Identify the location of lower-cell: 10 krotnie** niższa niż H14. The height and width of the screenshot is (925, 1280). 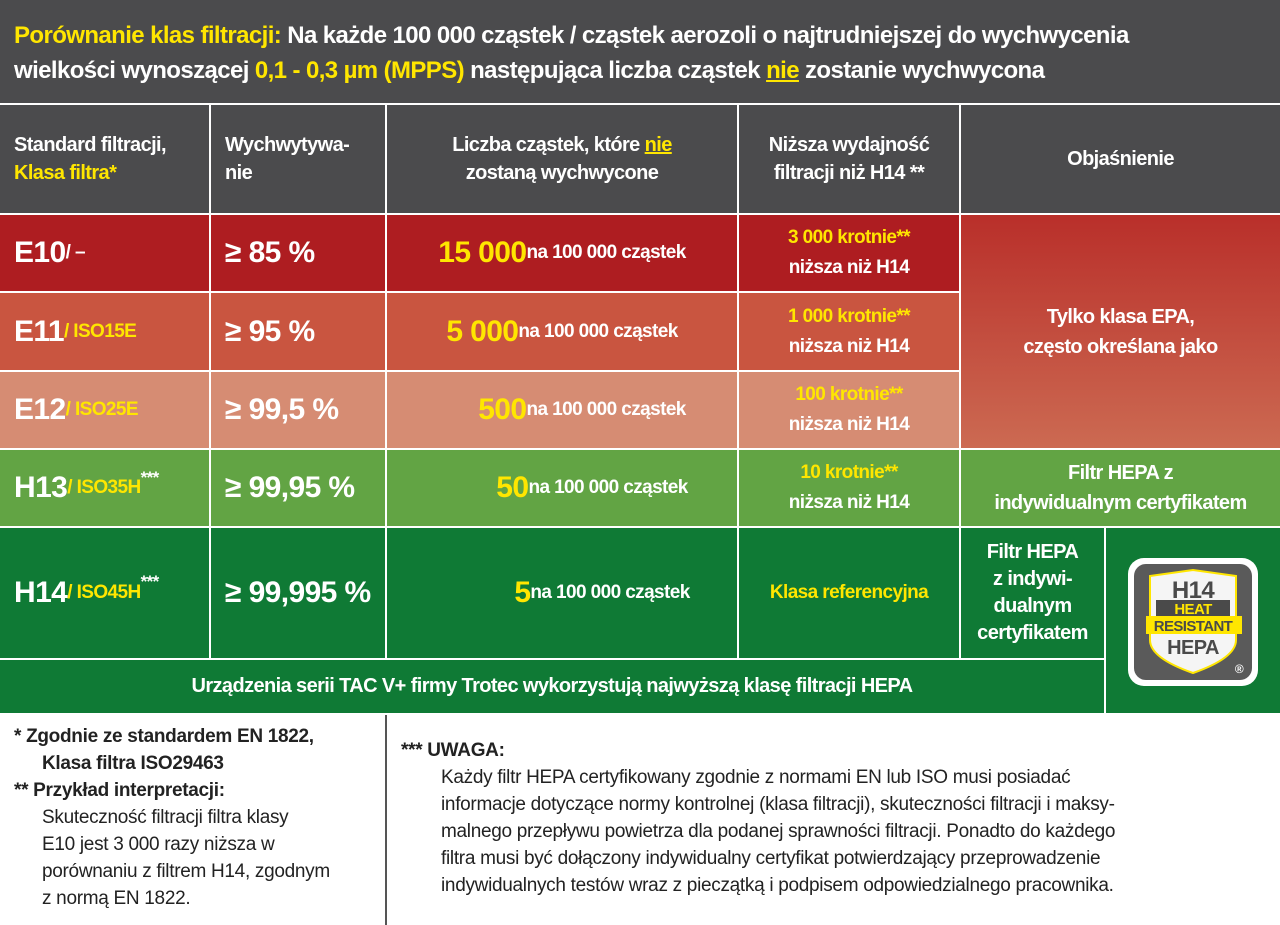
(850, 489).